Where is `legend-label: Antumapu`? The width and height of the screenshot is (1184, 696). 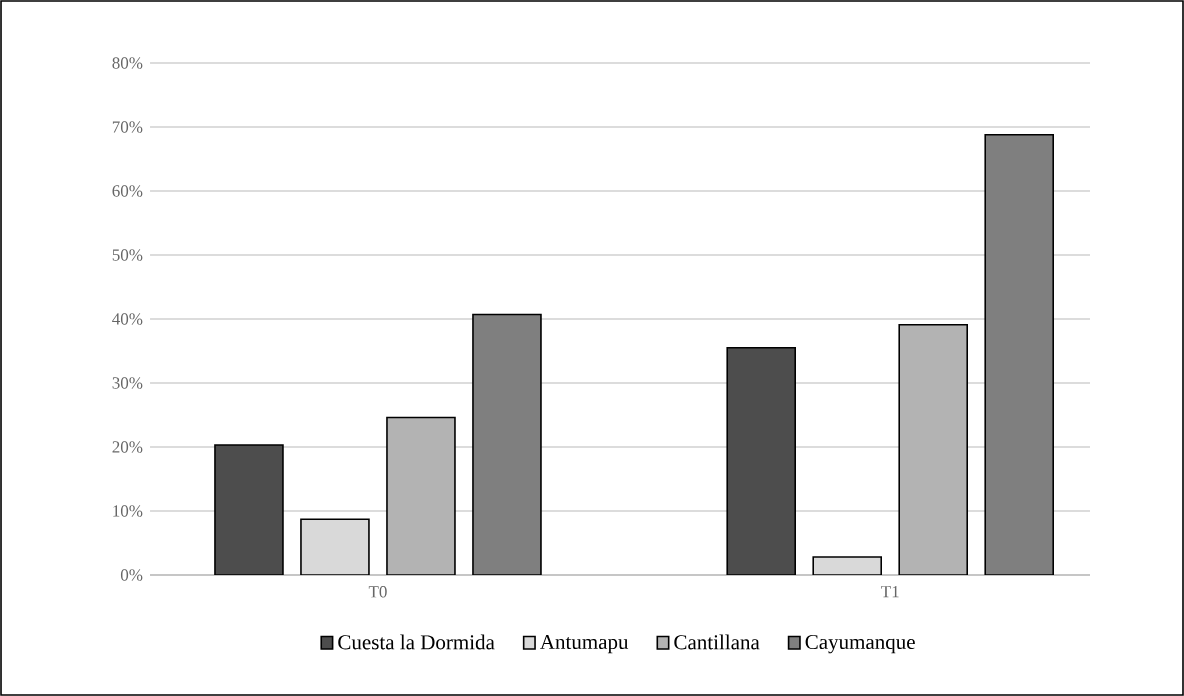
legend-label: Antumapu is located at coordinates (584, 644).